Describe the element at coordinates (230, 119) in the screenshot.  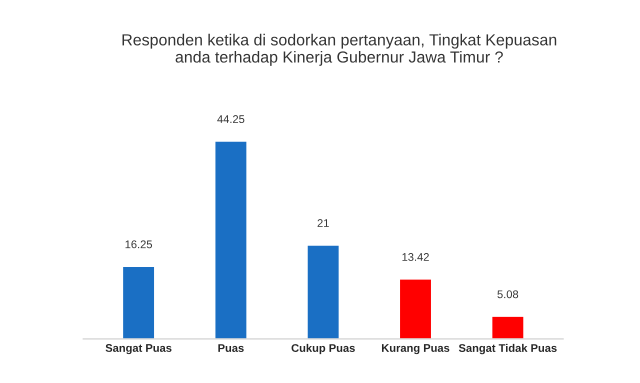
I see `data-label: 44.25` at that location.